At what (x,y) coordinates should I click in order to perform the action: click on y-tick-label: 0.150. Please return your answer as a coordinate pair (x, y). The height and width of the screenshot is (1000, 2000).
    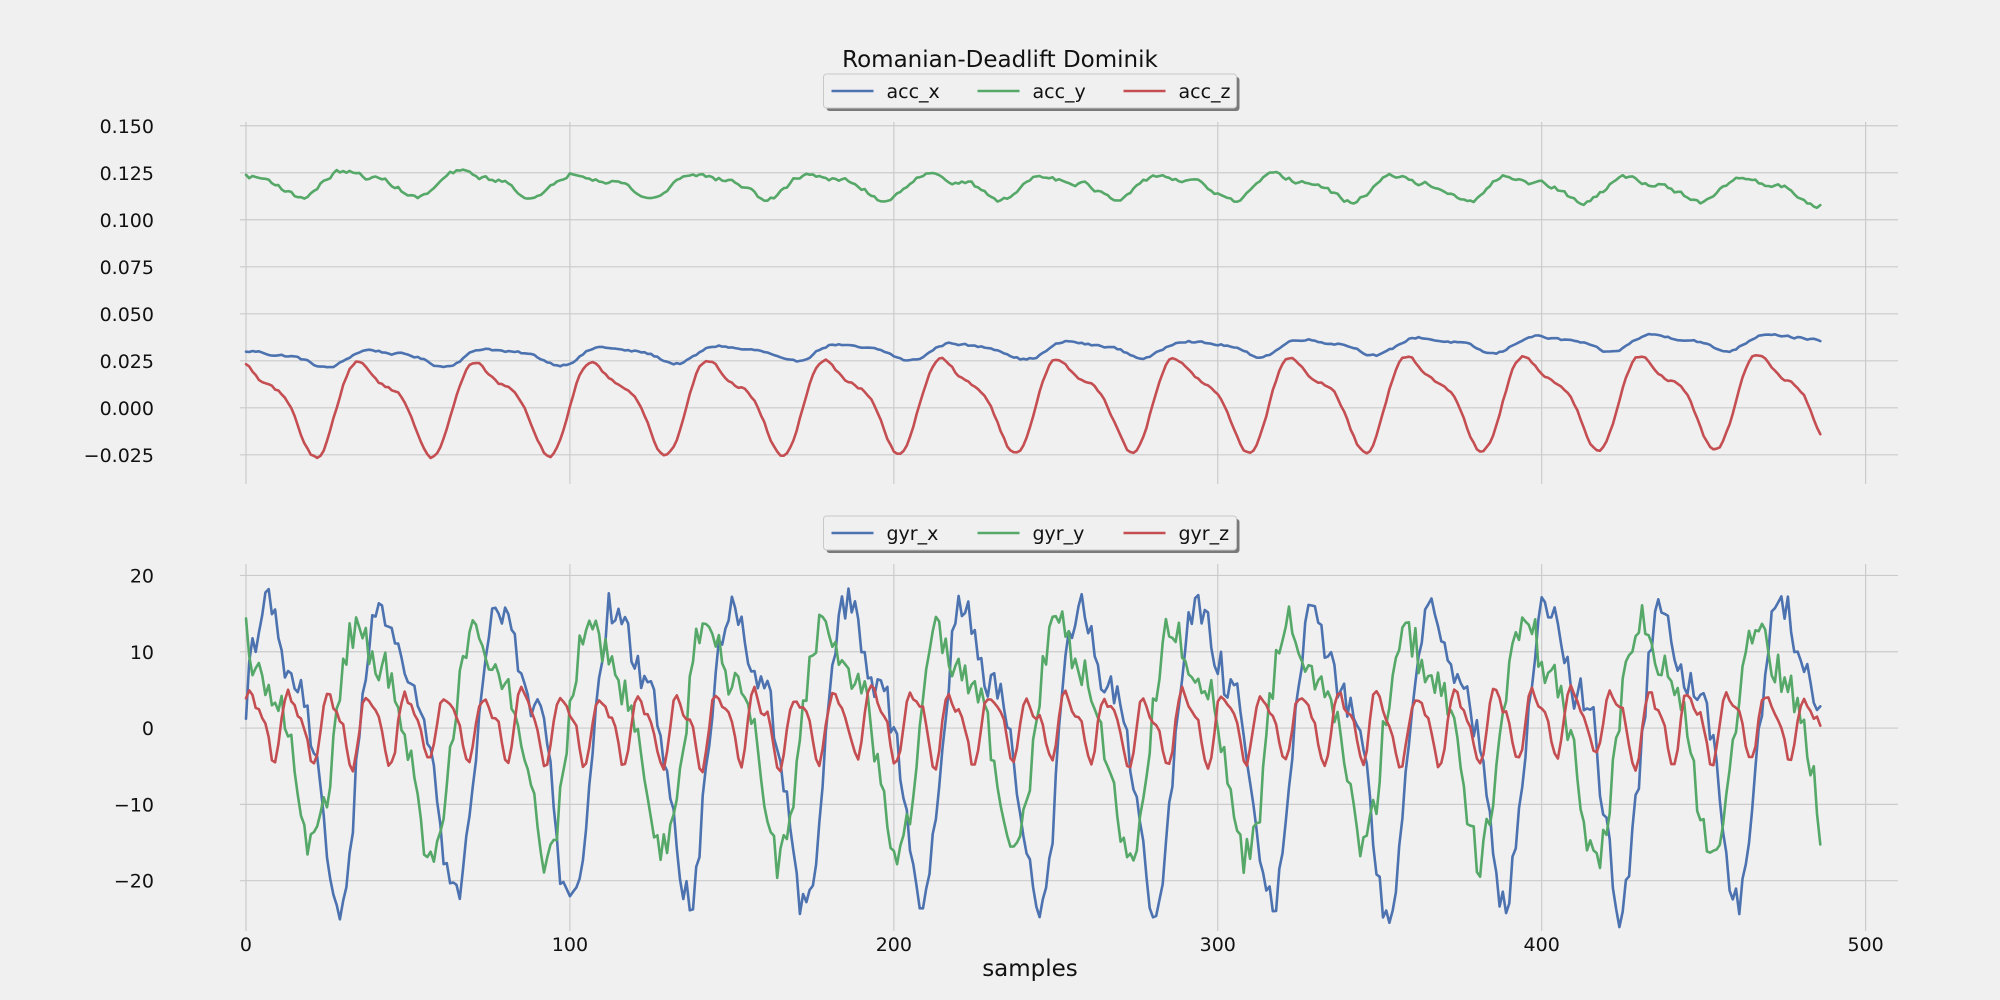
    Looking at the image, I should click on (127, 127).